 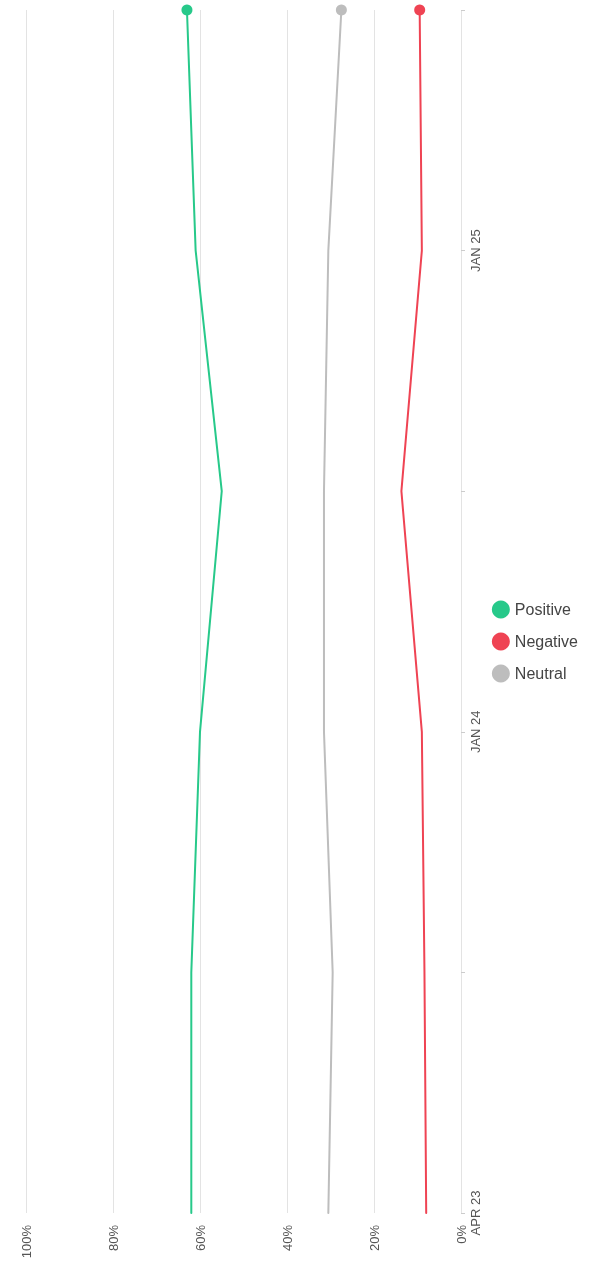 I want to click on legend-label: Negative, so click(x=546, y=641).